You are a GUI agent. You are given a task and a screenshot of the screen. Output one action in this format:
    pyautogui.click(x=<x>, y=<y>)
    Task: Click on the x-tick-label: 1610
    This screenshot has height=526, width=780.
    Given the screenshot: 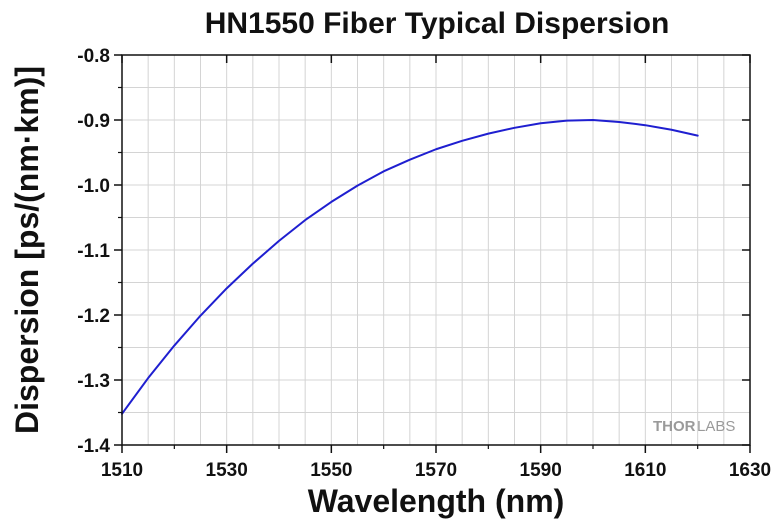 What is the action you would take?
    pyautogui.click(x=645, y=470)
    